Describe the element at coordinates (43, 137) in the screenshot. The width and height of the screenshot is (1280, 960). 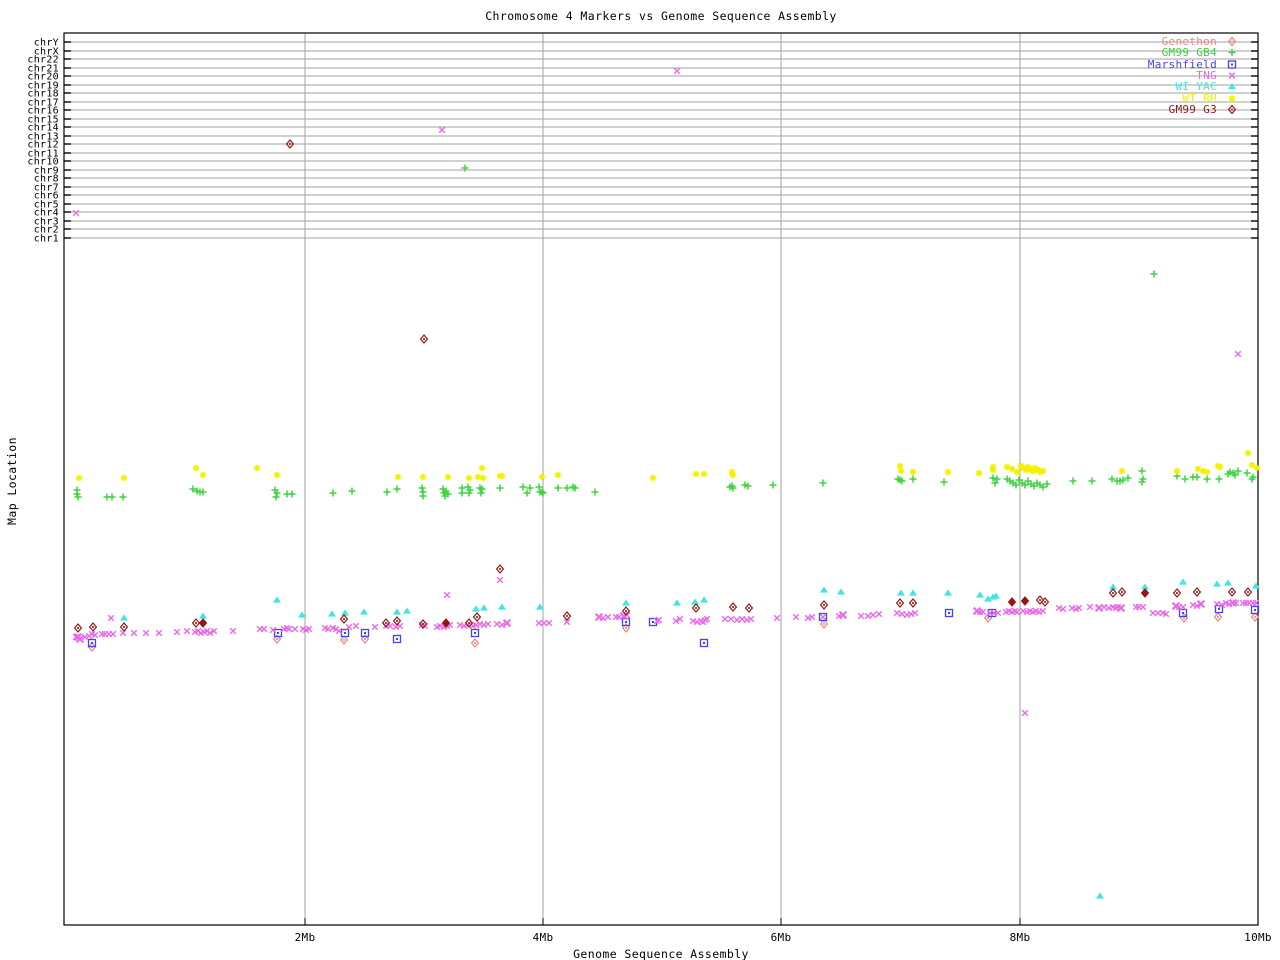
I see `chromosome-label: chr13` at that location.